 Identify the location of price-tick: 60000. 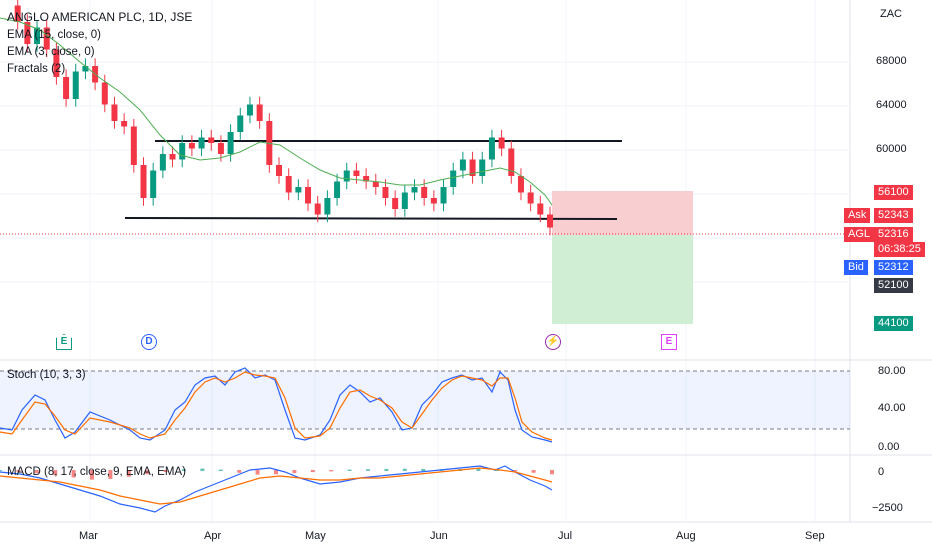
(891, 149).